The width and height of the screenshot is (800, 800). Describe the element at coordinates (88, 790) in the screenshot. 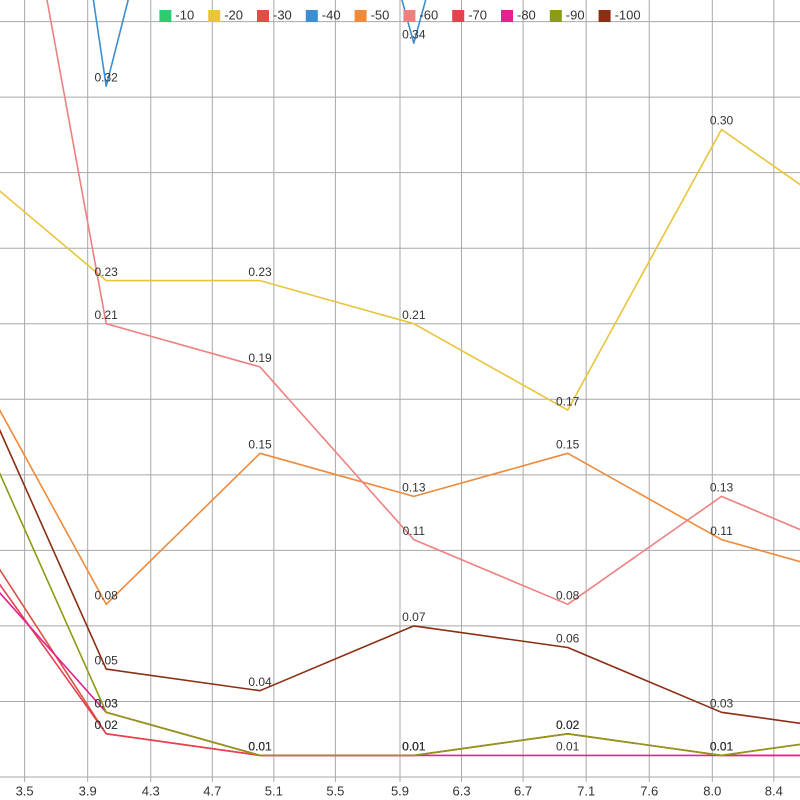

I see `x-tick-label: 3.9` at that location.